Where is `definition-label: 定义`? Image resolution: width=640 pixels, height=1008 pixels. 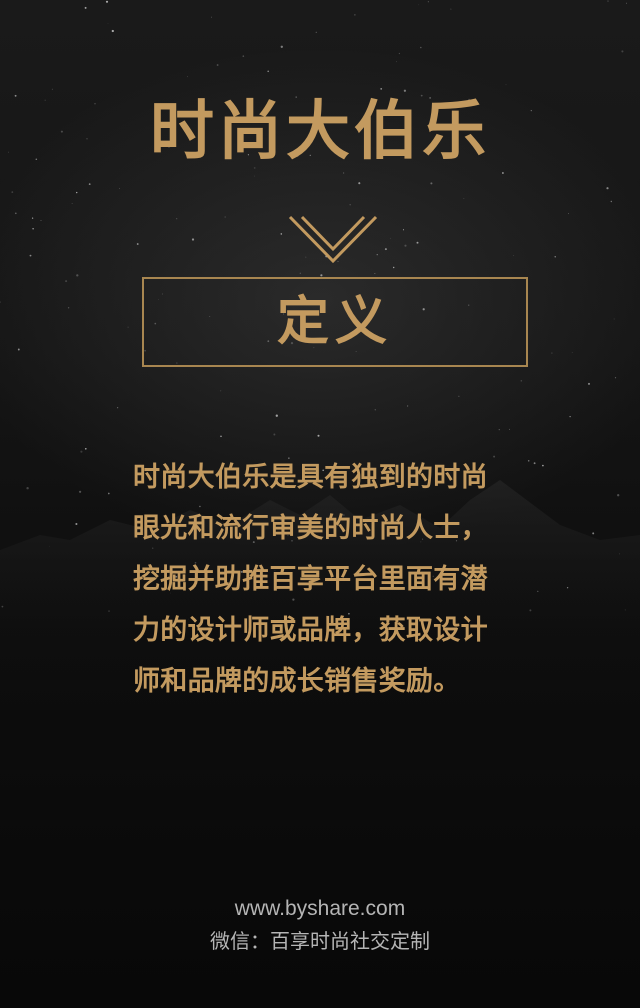
definition-label: 定义 is located at coordinates (334, 322).